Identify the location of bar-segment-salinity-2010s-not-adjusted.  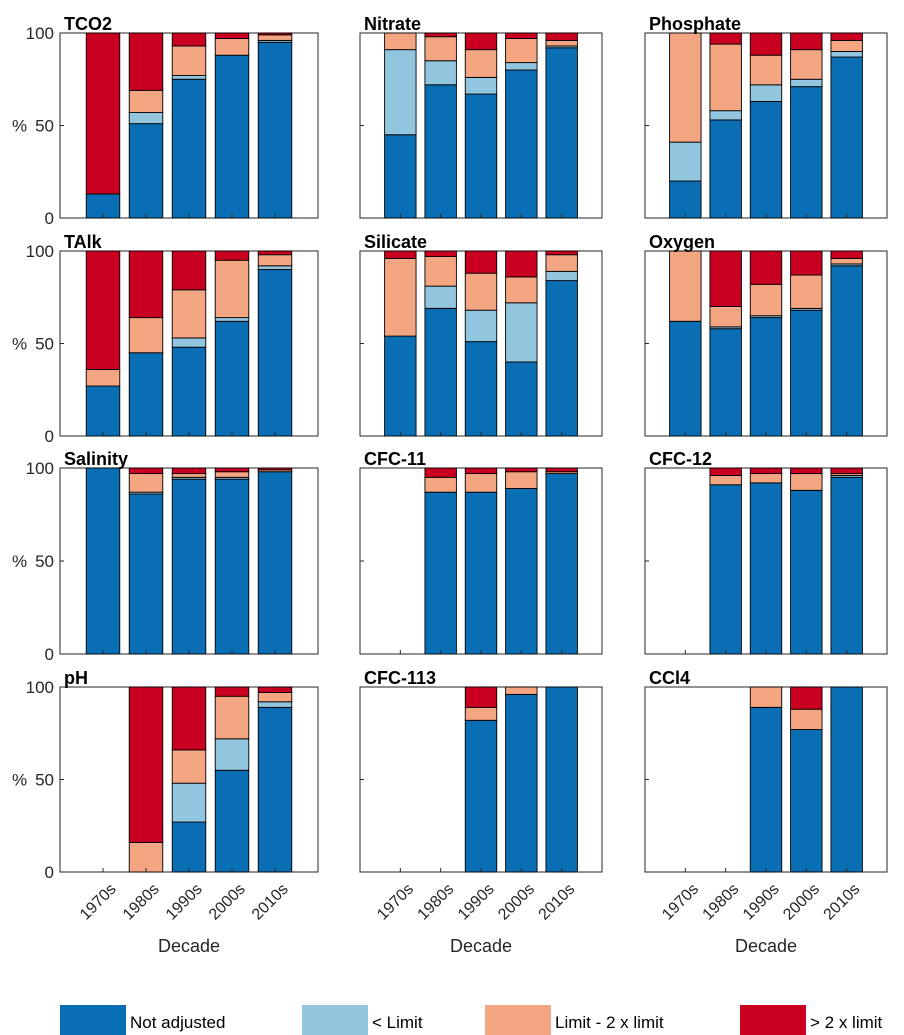
(275, 563).